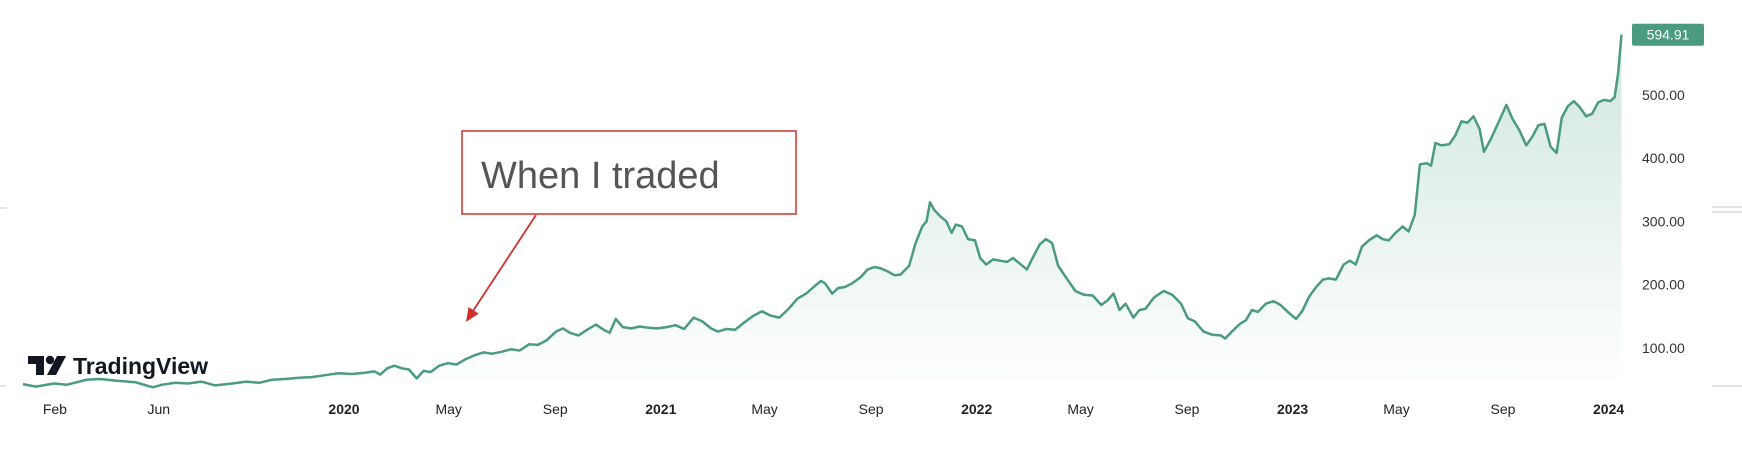  Describe the element at coordinates (343, 409) in the screenshot. I see `x-tick-label: 2020` at that location.